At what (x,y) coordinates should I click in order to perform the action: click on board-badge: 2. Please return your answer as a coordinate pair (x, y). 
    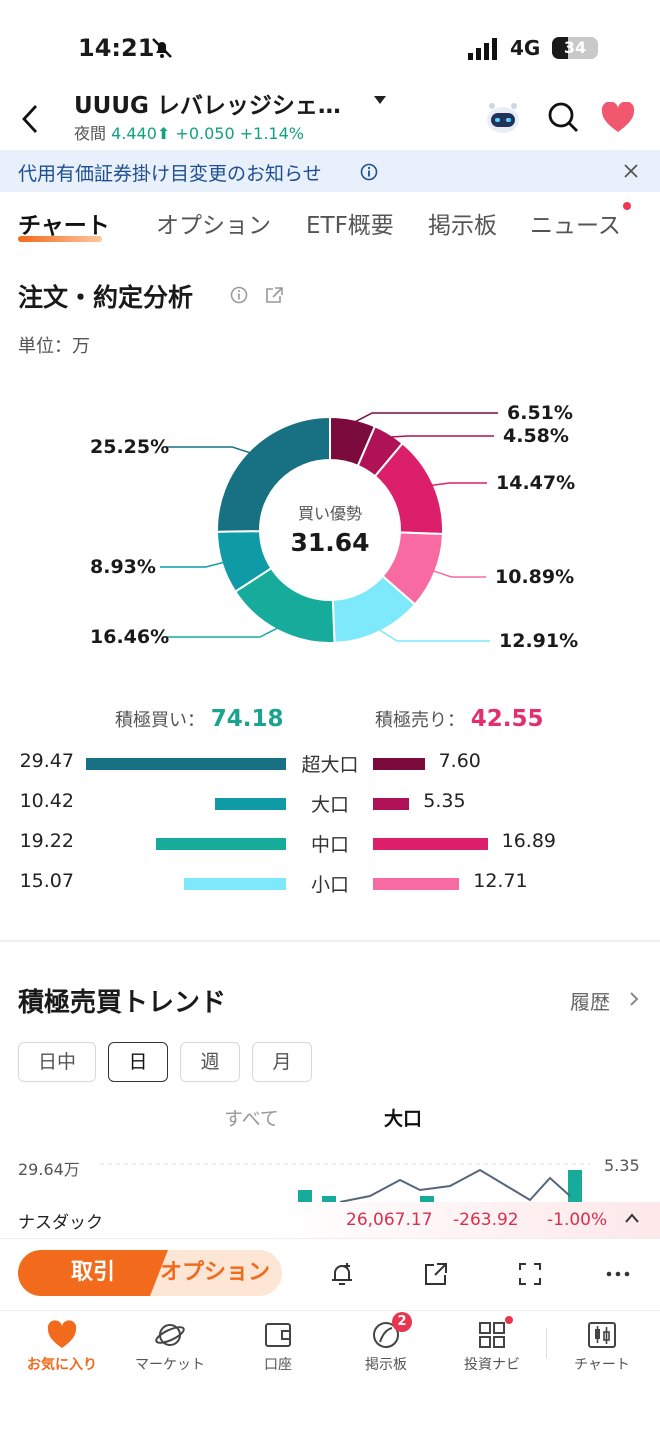
    Looking at the image, I should click on (402, 1322).